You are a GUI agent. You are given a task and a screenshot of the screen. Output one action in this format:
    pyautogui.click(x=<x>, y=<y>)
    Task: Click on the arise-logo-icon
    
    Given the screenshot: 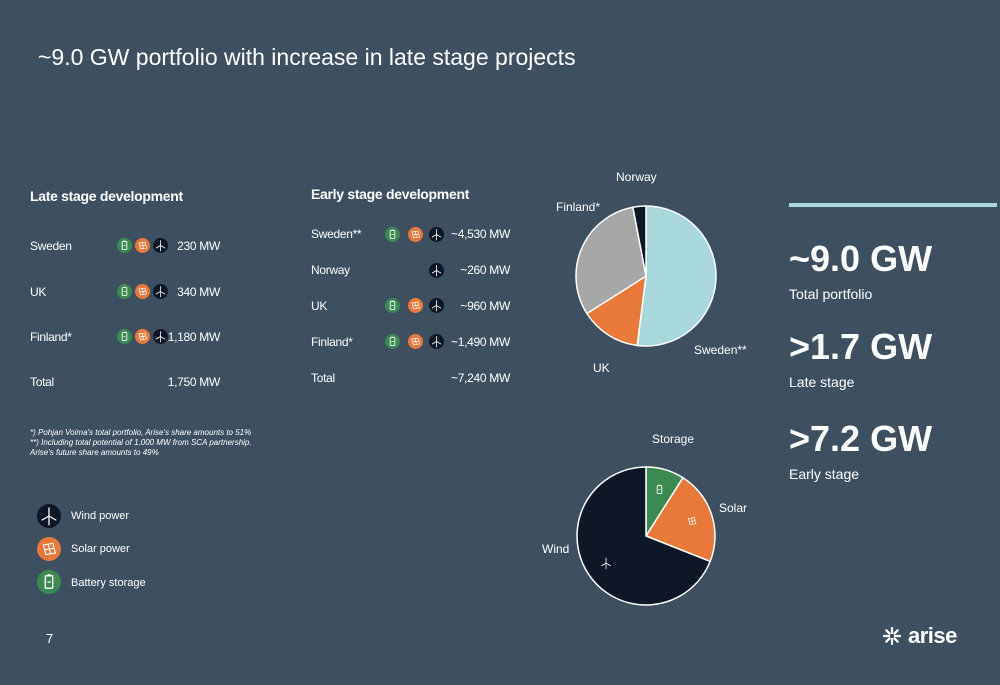 What is the action you would take?
    pyautogui.click(x=892, y=636)
    